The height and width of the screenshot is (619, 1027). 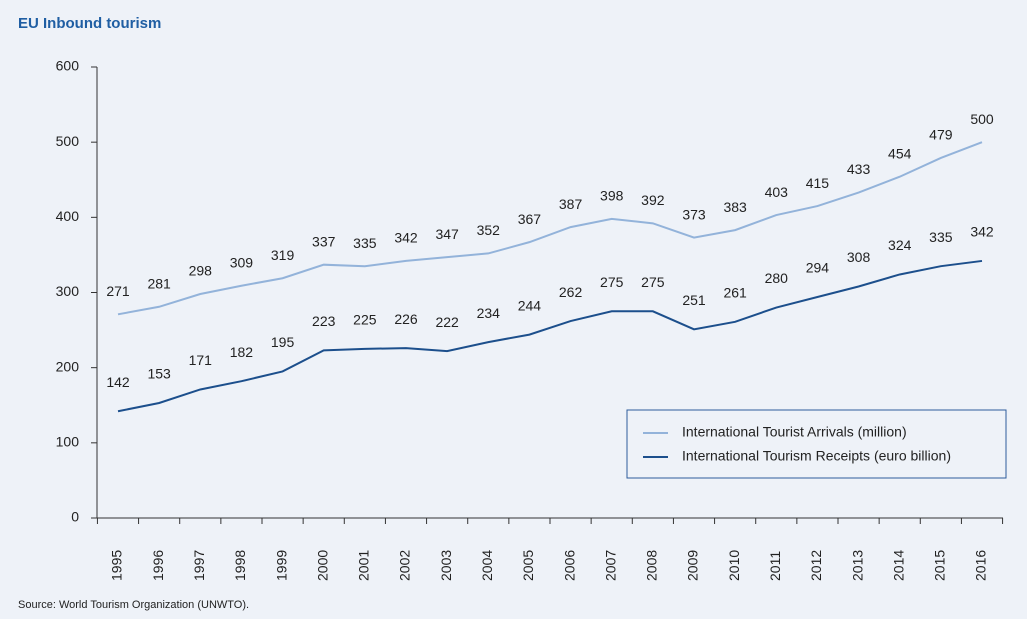 I want to click on data-label: 415, so click(x=818, y=183).